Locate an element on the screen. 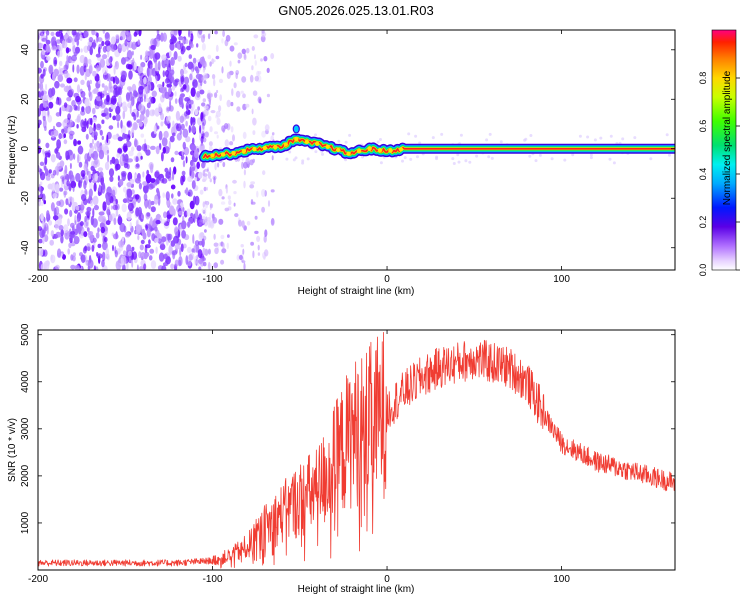 This screenshot has height=600, width=750. colorbar-tick-label: 0.2 is located at coordinates (703, 222).